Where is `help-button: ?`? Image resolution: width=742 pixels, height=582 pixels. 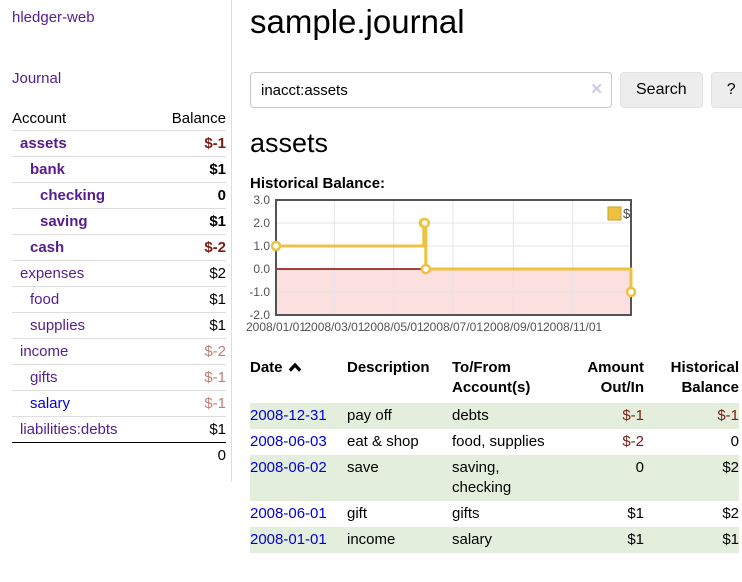 help-button: ? is located at coordinates (726, 90).